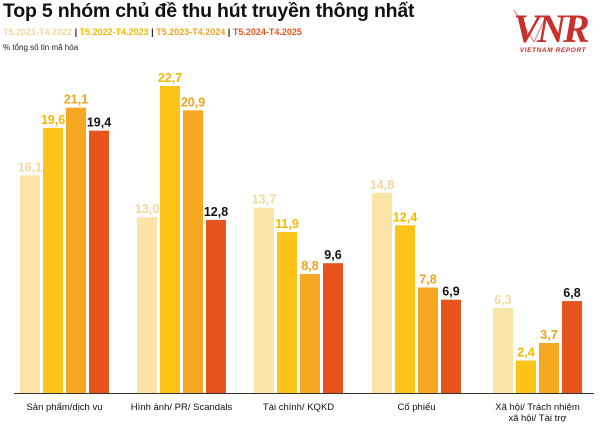  I want to click on category-label: xã hội/ Tài trợ, so click(537, 418).